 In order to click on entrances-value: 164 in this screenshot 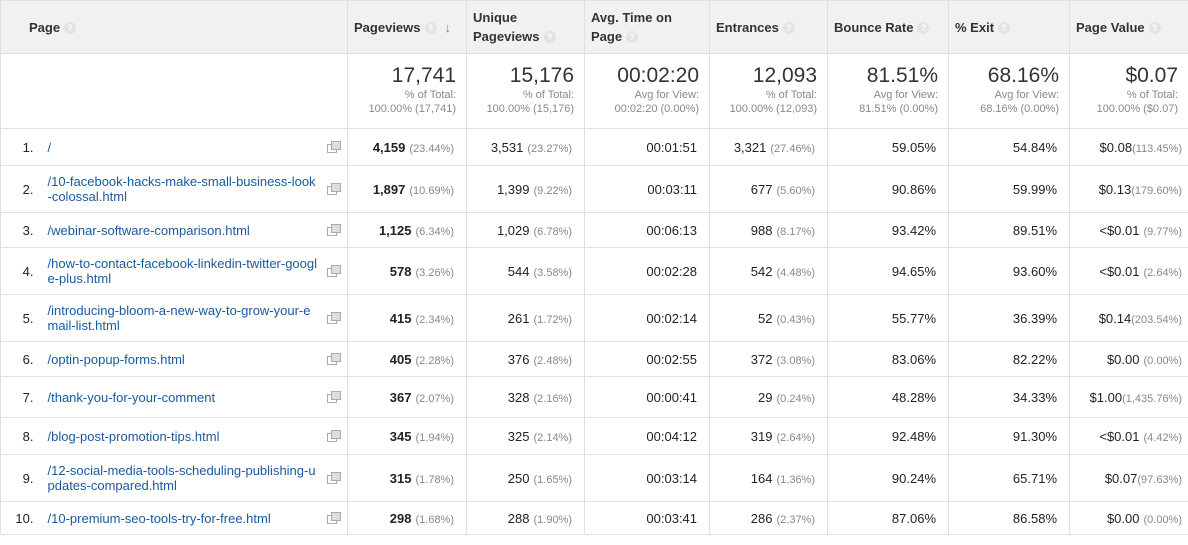, I will do `click(761, 478)`.